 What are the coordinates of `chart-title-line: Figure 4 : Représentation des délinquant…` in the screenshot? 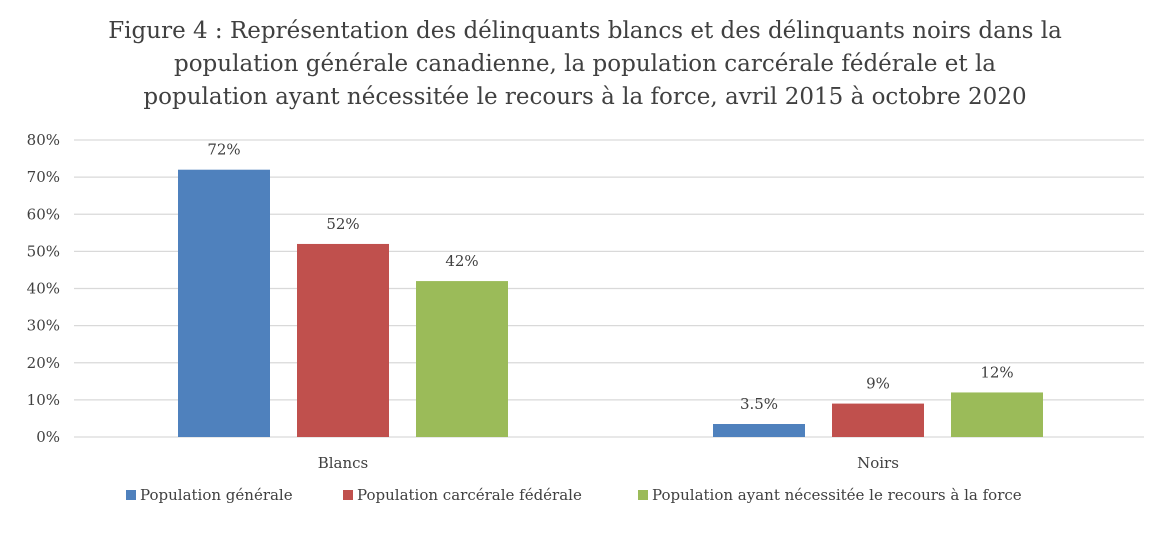 It's located at (585, 31).